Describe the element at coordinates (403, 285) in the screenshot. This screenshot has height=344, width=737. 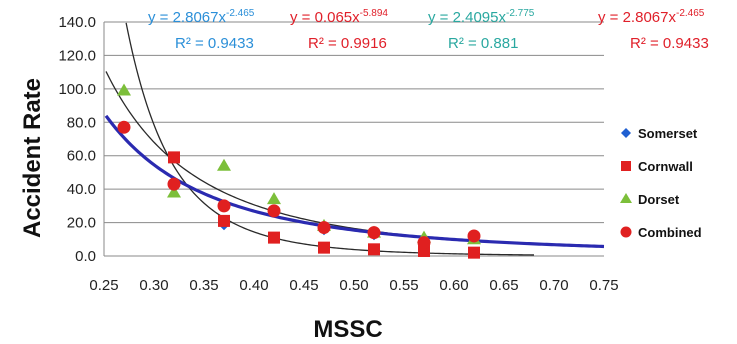
I see `x-tick-label: 0.55` at that location.